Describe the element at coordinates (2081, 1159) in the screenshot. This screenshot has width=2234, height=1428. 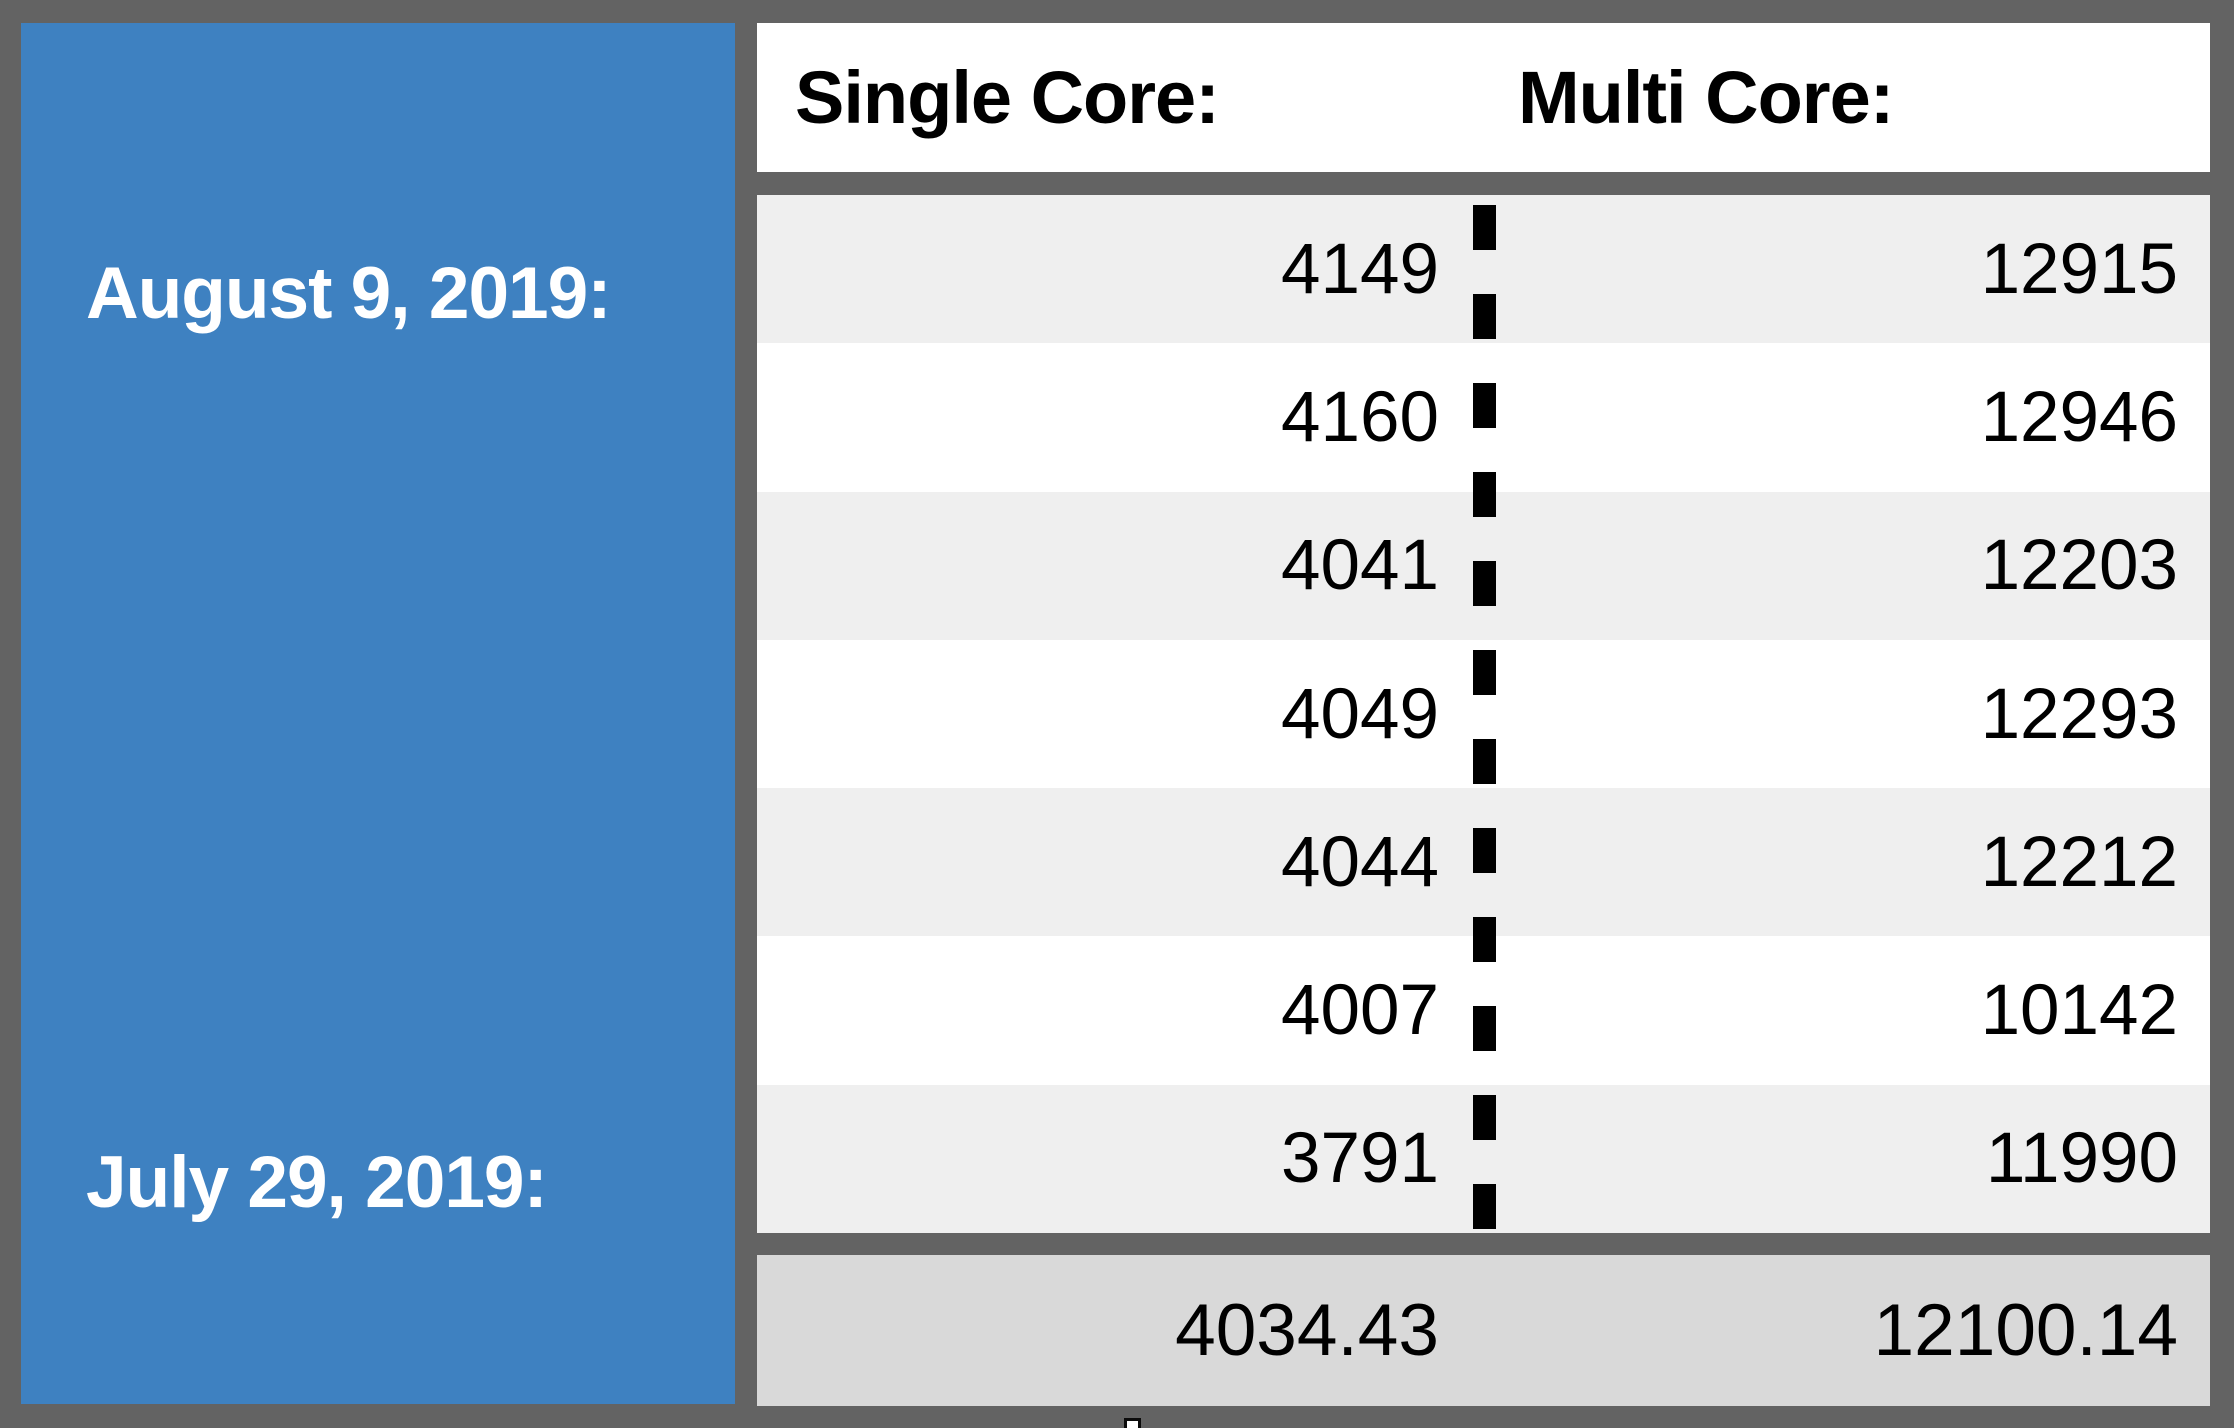
I see `multi-core-value: 11990` at that location.